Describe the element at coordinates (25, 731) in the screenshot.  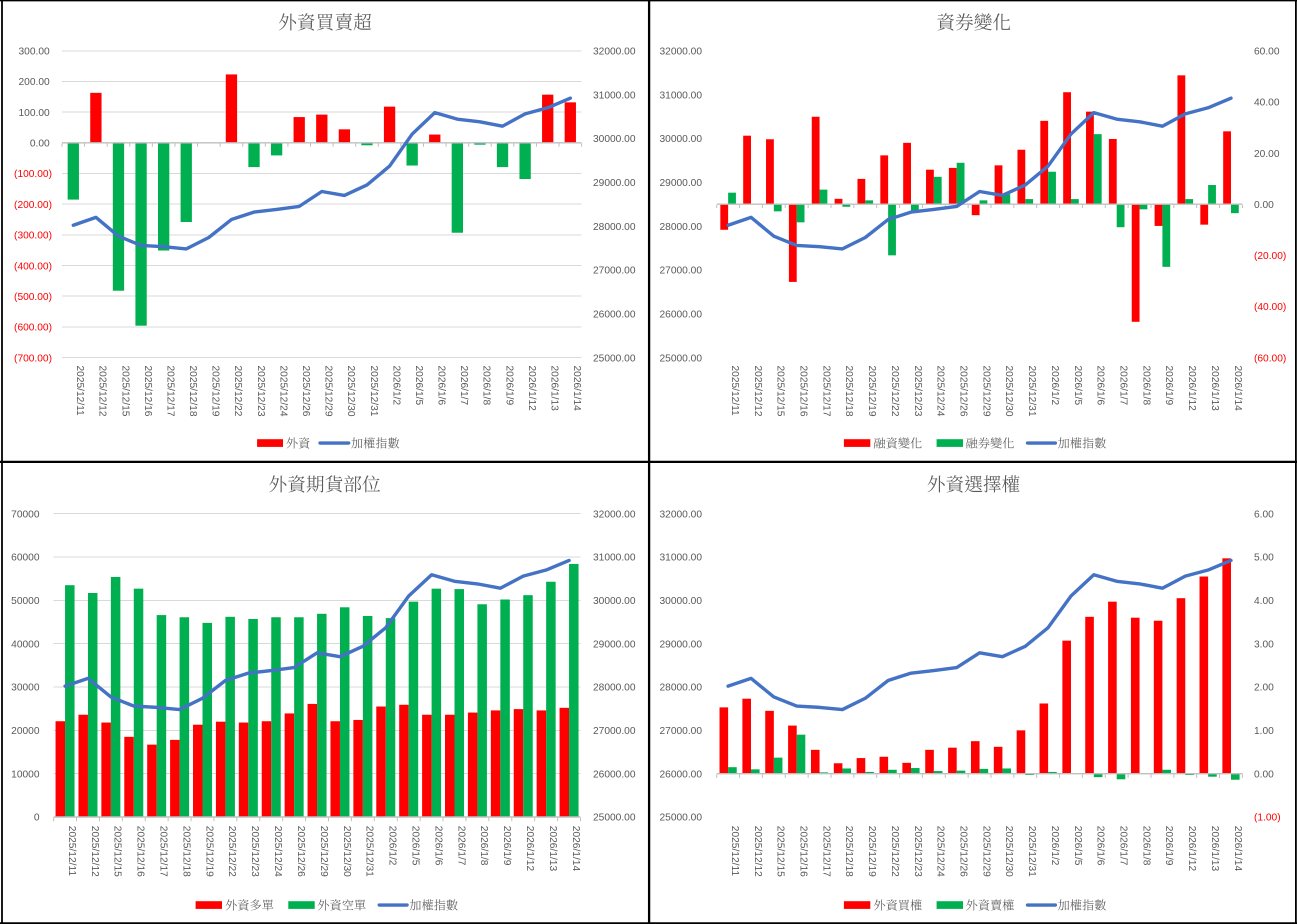
I see `svg-text: 20000` at that location.